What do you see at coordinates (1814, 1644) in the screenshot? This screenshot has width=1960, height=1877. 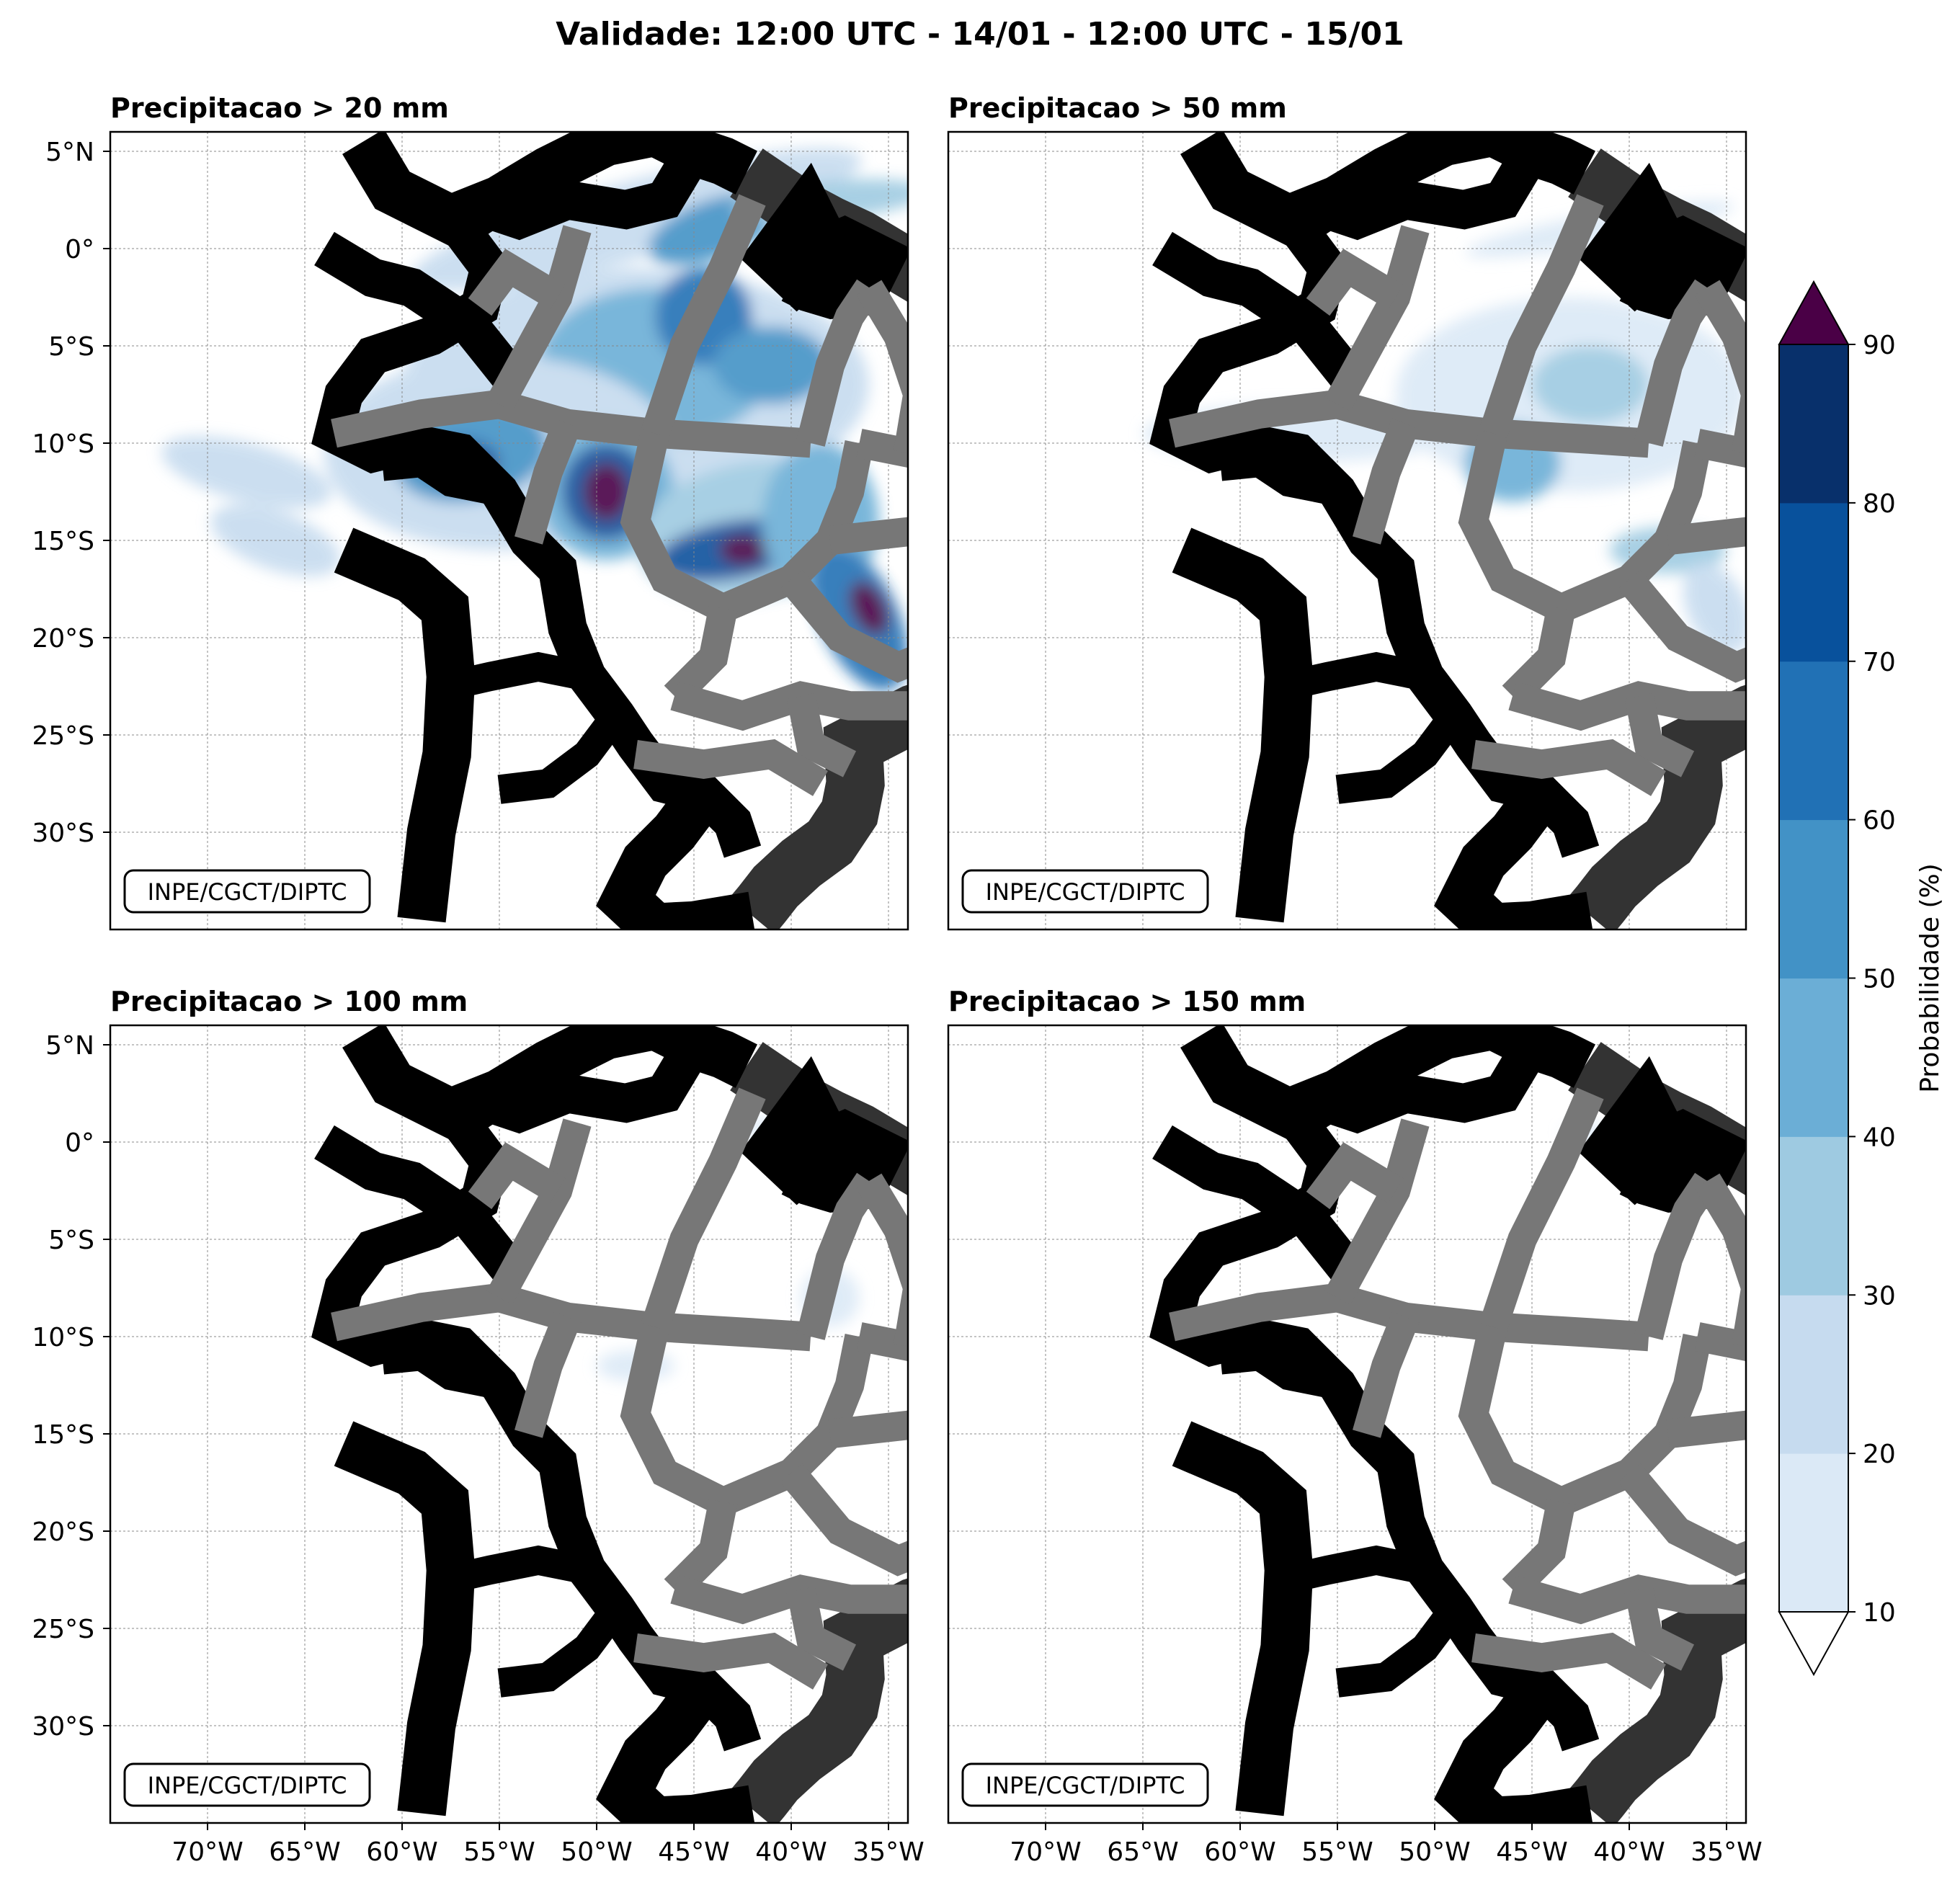 I see `colorbar-under-triangle` at bounding box center [1814, 1644].